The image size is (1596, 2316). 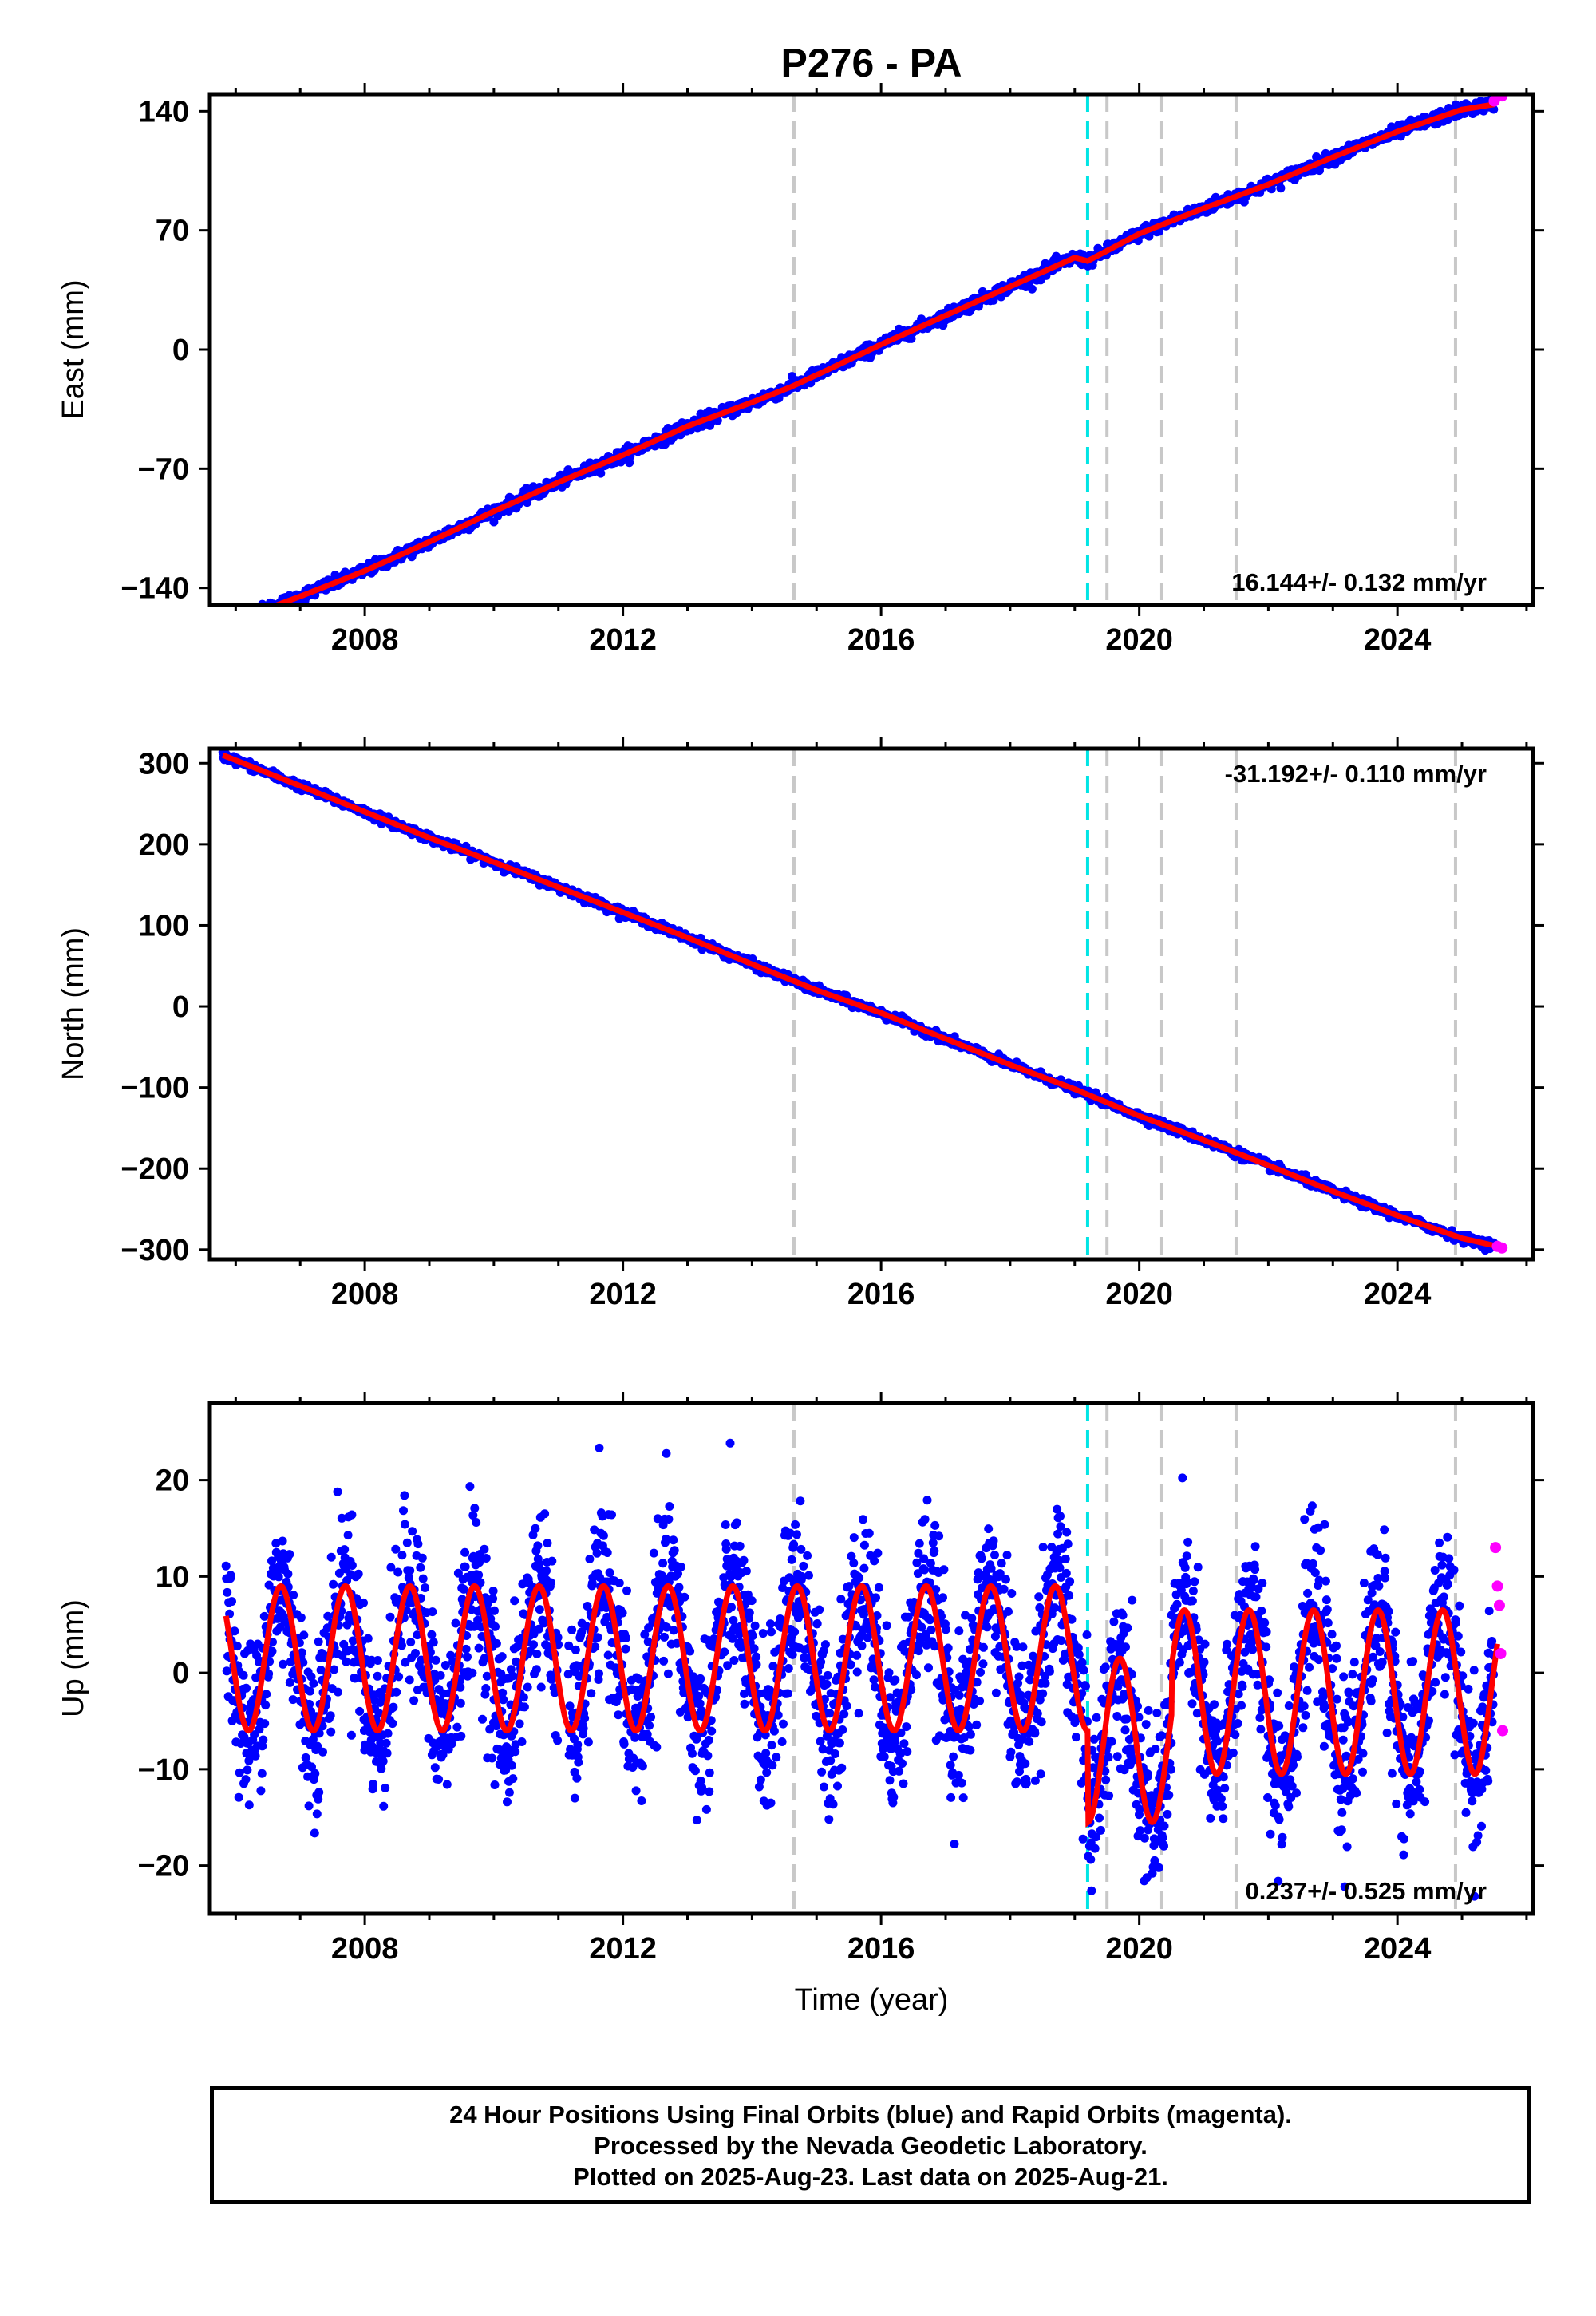 I want to click on rate-label: 16.144+/- 0.132 mm/yr, so click(x=1359, y=582).